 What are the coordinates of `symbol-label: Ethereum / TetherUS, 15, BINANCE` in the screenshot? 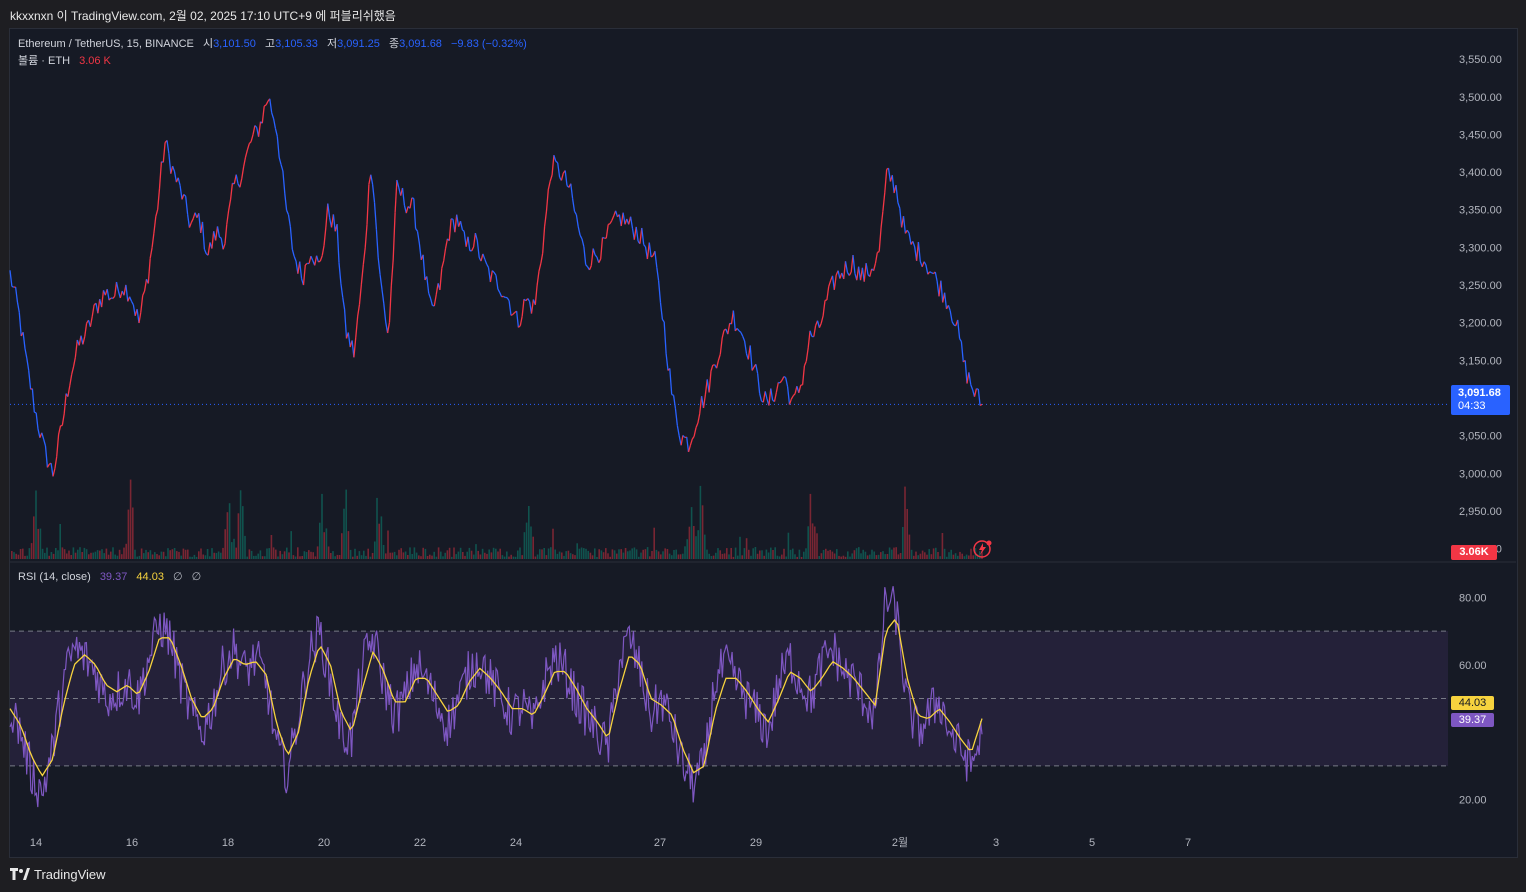 It's located at (106, 44).